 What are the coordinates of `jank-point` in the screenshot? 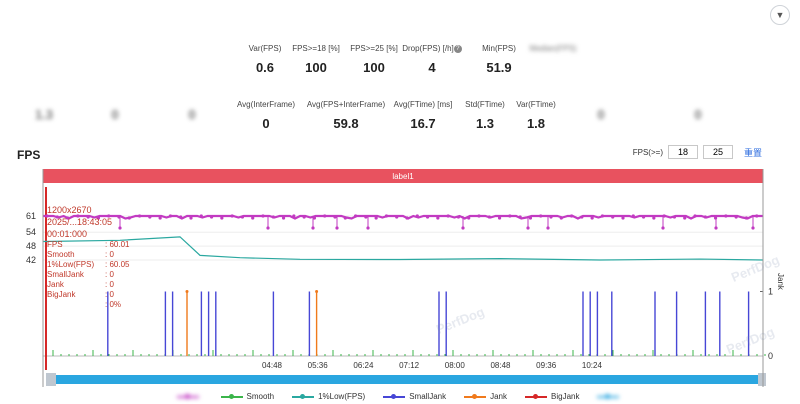 It's located at (187, 291).